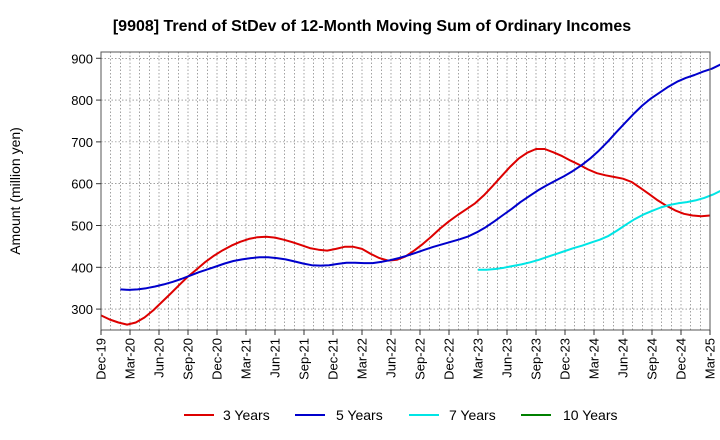 Image resolution: width=720 pixels, height=440 pixels. Describe the element at coordinates (82, 225) in the screenshot. I see `y-tick-label: 500` at that location.